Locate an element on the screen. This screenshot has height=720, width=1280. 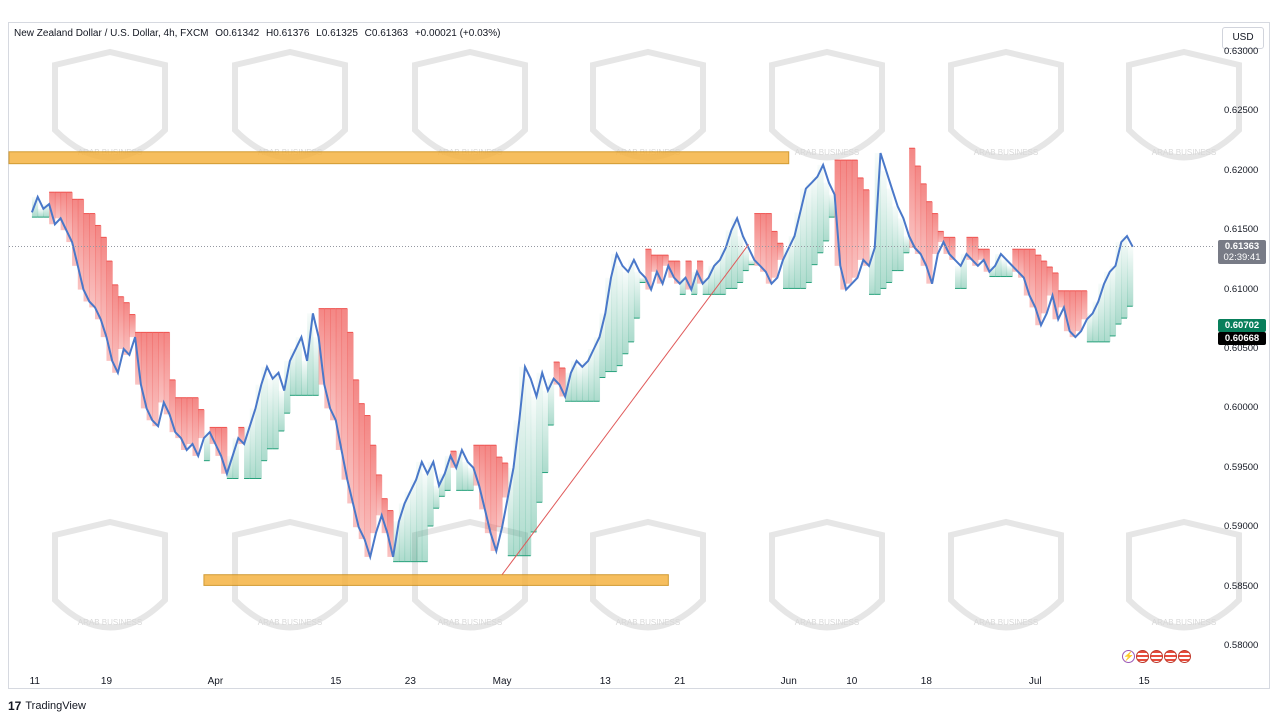
events-icons: ⚡ is located at coordinates (1156, 656).